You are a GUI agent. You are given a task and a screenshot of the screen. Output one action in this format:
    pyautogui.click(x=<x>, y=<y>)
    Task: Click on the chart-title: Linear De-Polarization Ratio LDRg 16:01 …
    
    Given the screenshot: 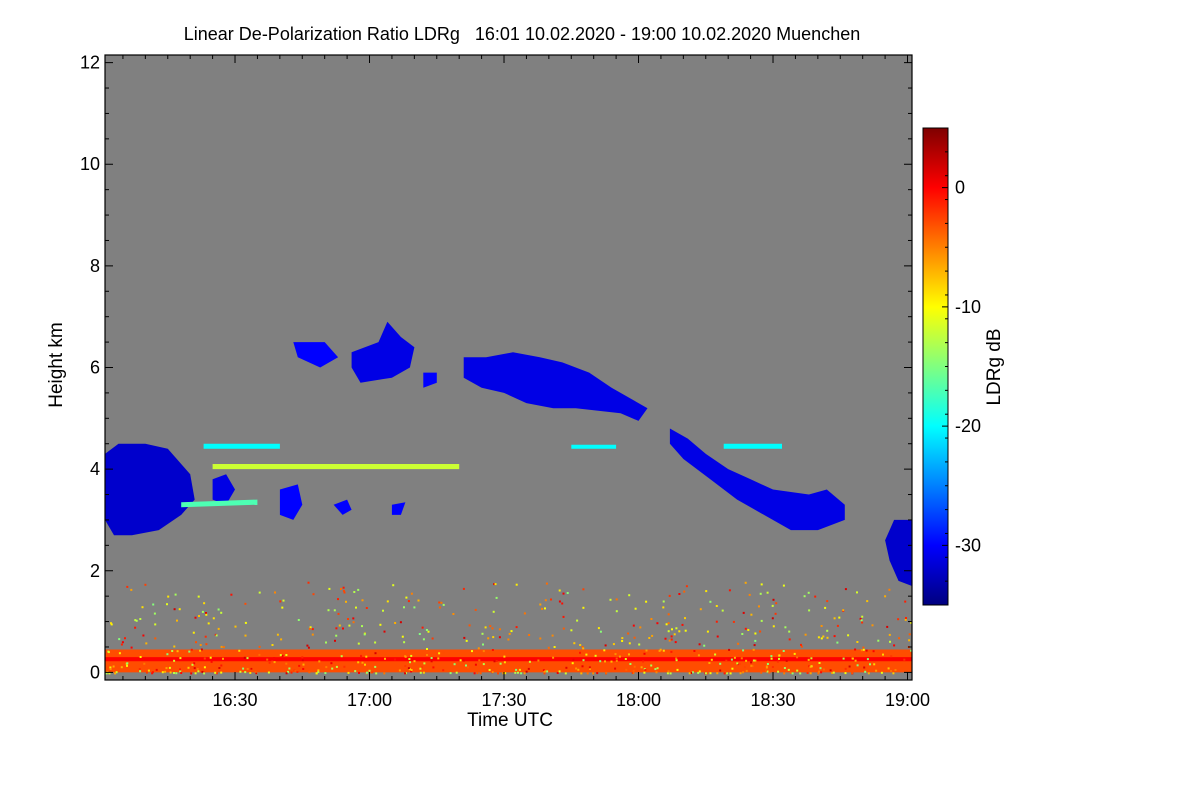 What is the action you would take?
    pyautogui.click(x=522, y=34)
    